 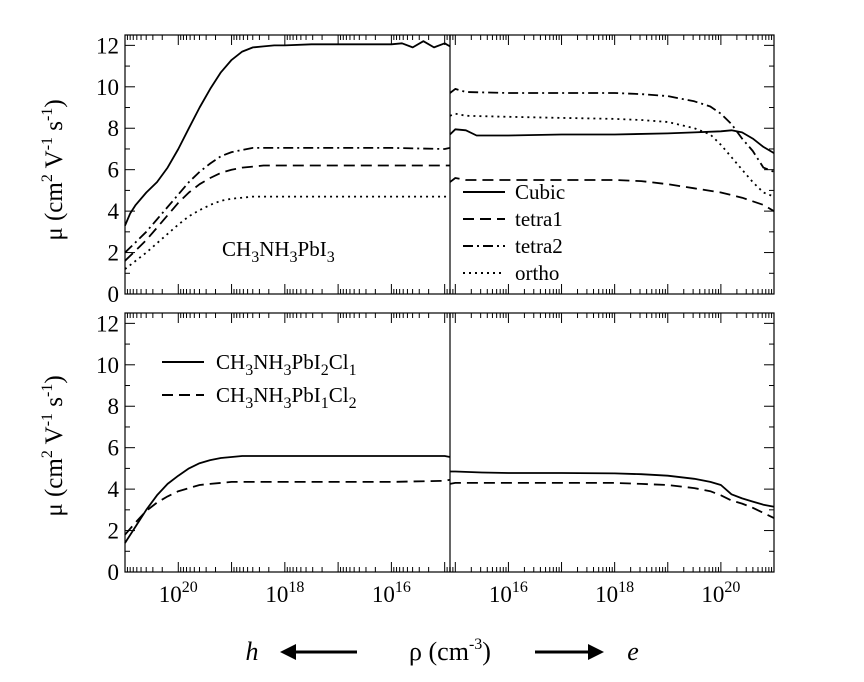 I want to click on series-left-ortho, so click(x=287, y=232).